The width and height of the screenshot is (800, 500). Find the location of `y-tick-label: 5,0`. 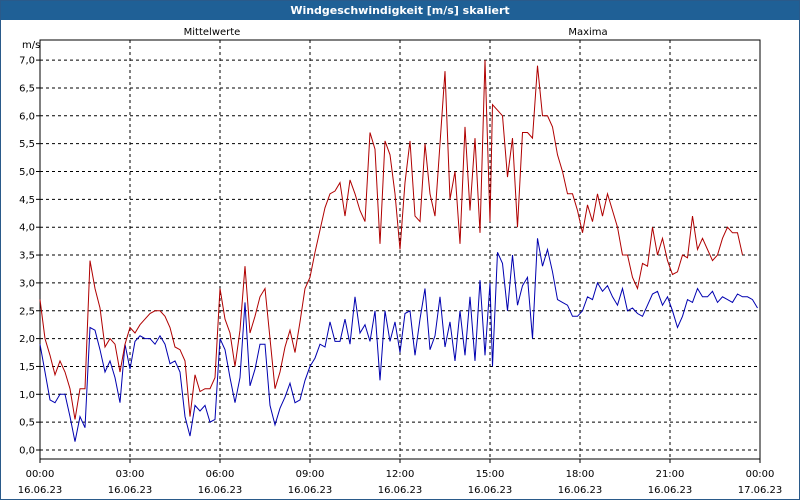

y-tick-label: 5,0 is located at coordinates (27, 172).